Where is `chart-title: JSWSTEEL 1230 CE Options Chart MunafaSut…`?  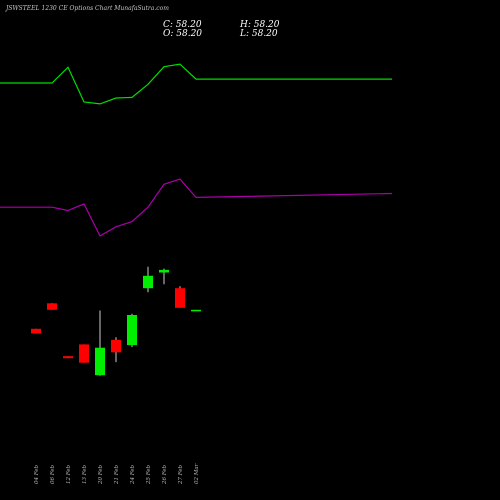
chart-title: JSWSTEEL 1230 CE Options Chart MunafaSut… is located at coordinates (87, 8).